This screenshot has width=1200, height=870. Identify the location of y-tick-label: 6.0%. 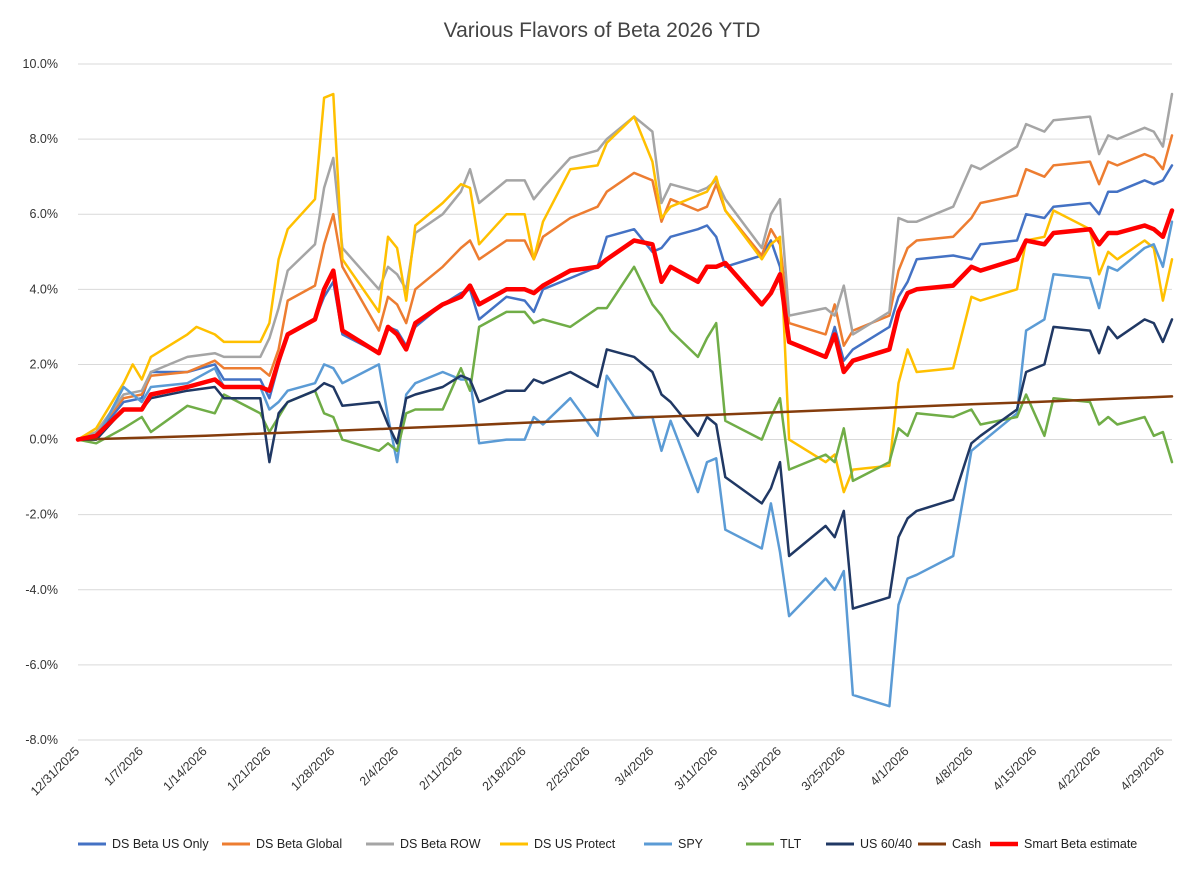
(44, 214).